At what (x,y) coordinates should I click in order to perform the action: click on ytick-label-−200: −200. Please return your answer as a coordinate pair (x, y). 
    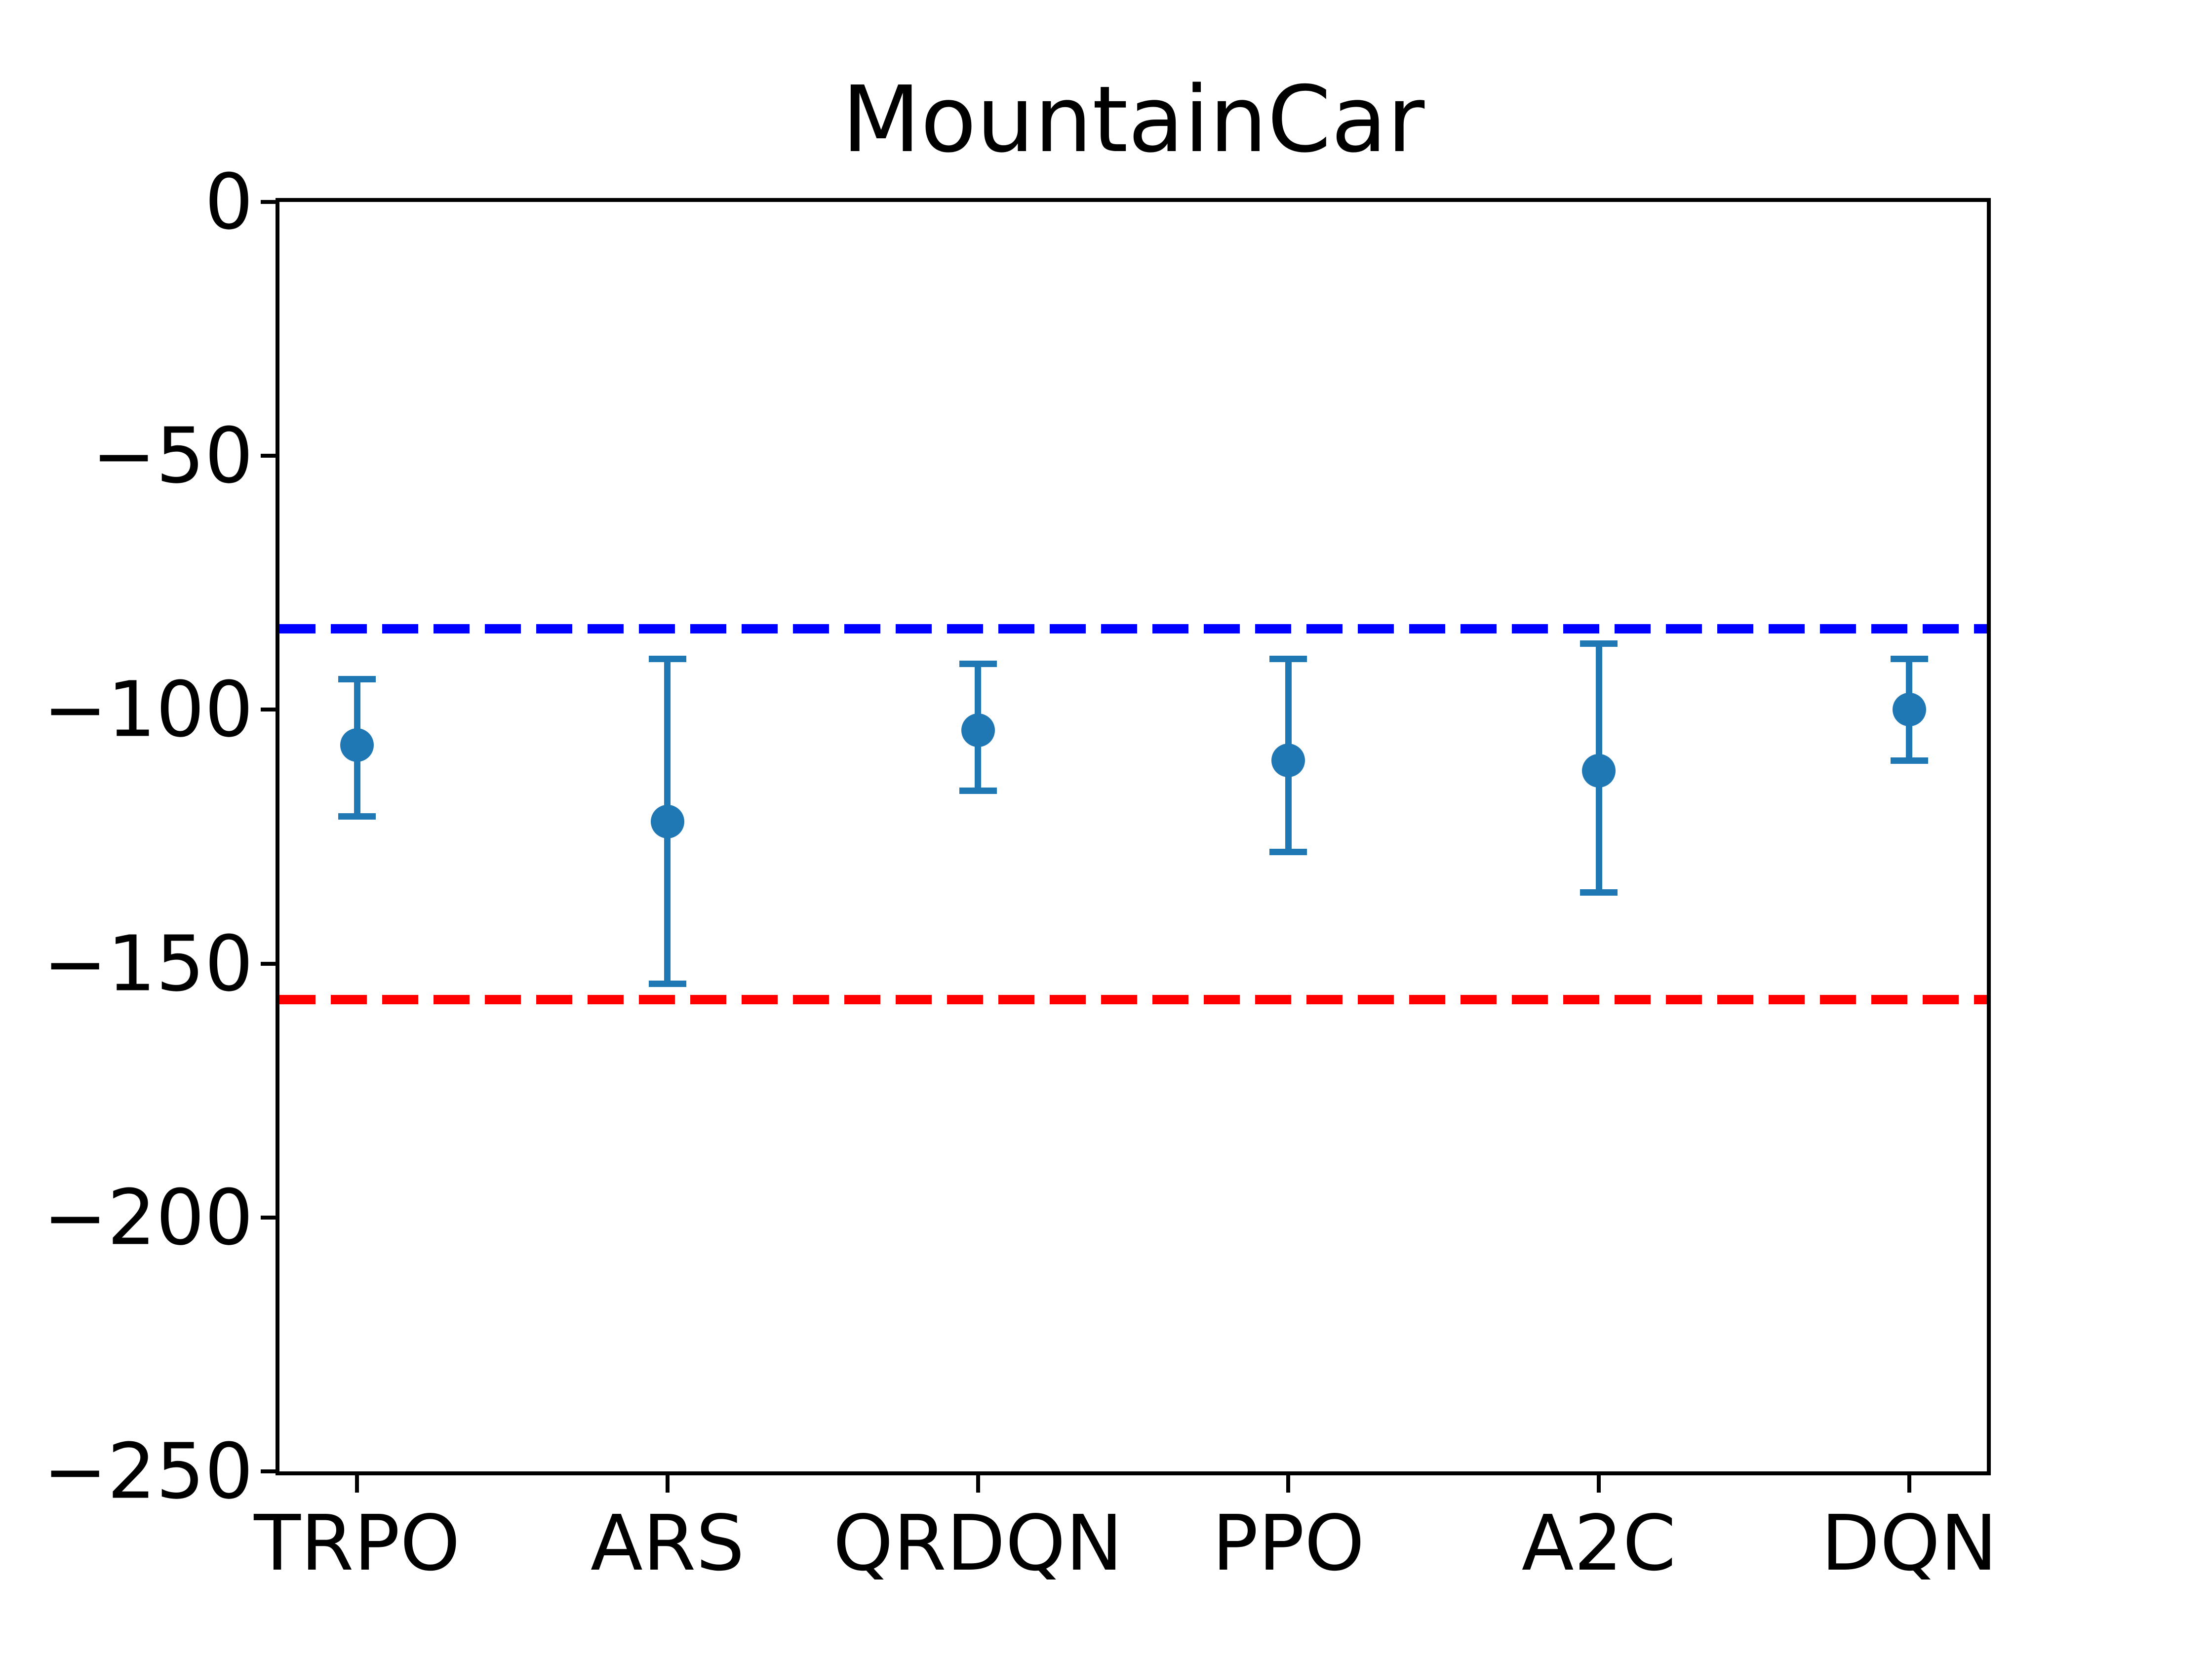
    Looking at the image, I should click on (148, 1218).